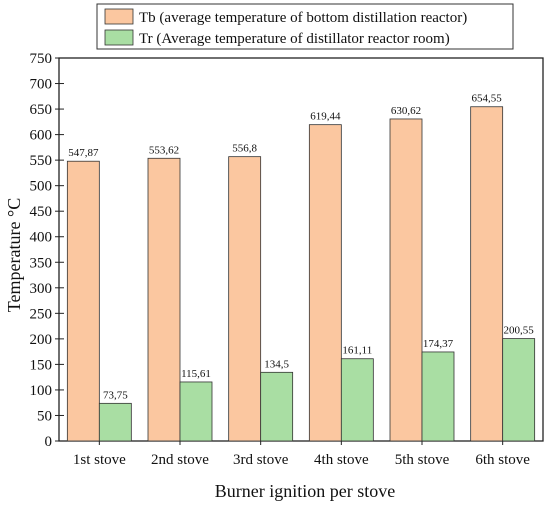  What do you see at coordinates (41, 59) in the screenshot?
I see `y-tick-label: 750` at bounding box center [41, 59].